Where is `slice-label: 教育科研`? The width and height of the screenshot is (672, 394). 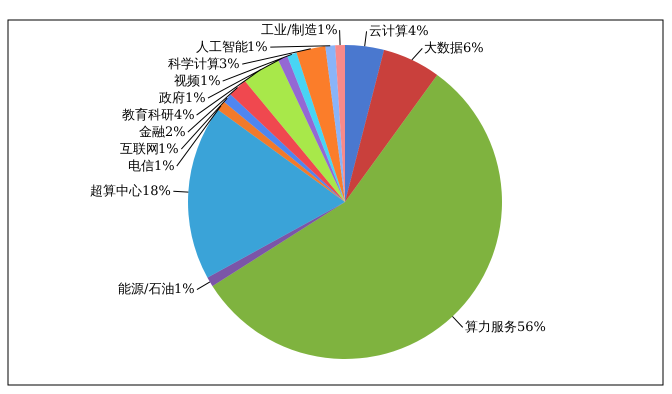
slice-label: 教育科研 is located at coordinates (148, 115).